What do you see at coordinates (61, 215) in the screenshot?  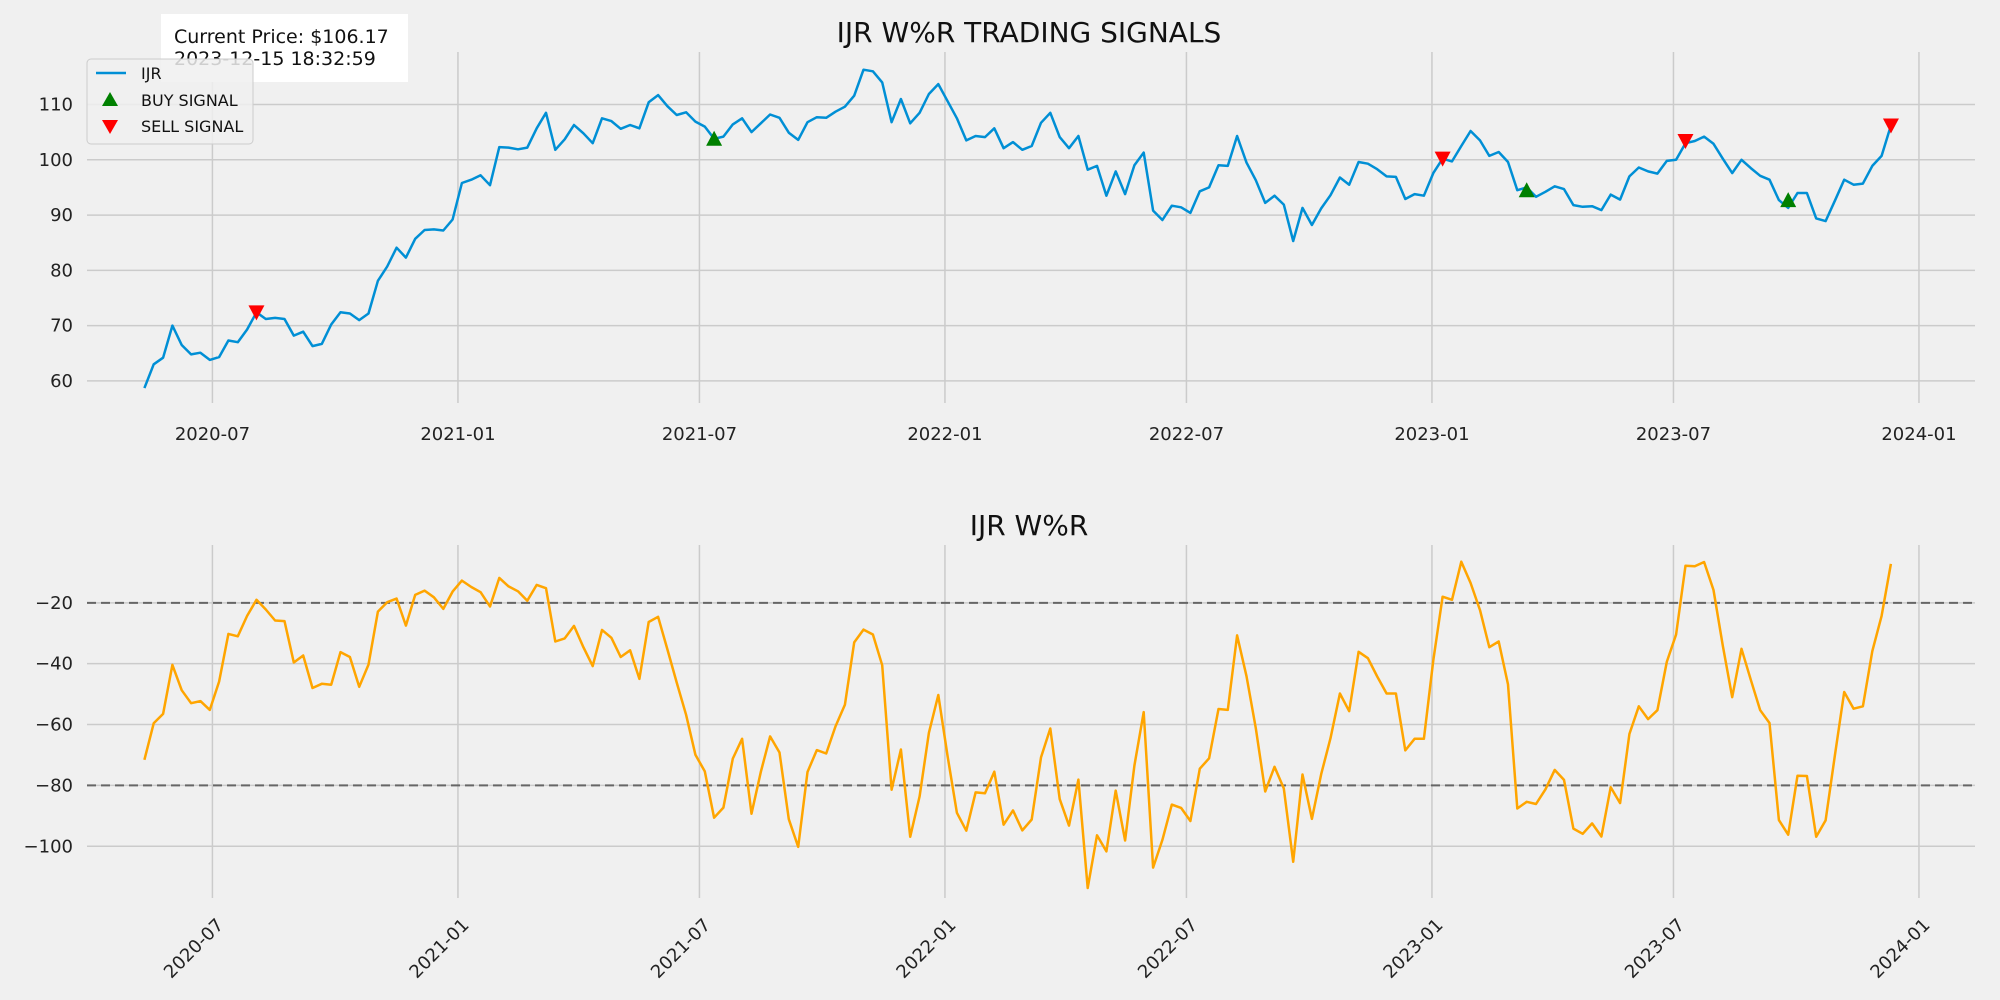 I see `price-y-tick-label: 90` at bounding box center [61, 215].